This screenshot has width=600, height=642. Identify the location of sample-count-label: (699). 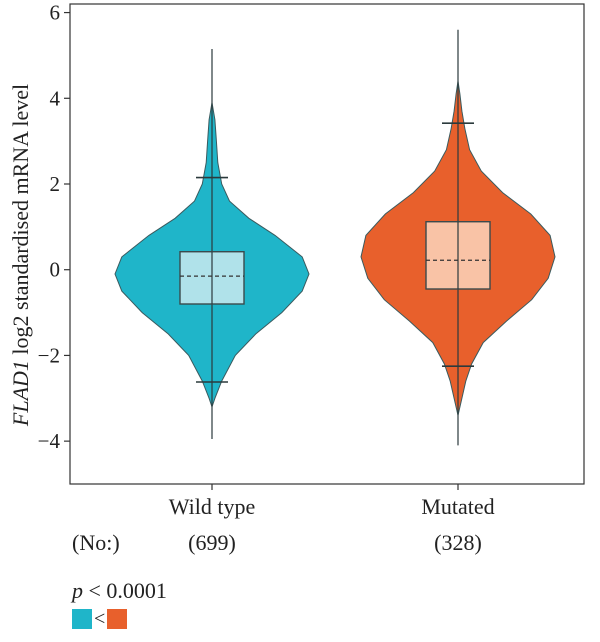
(212, 542).